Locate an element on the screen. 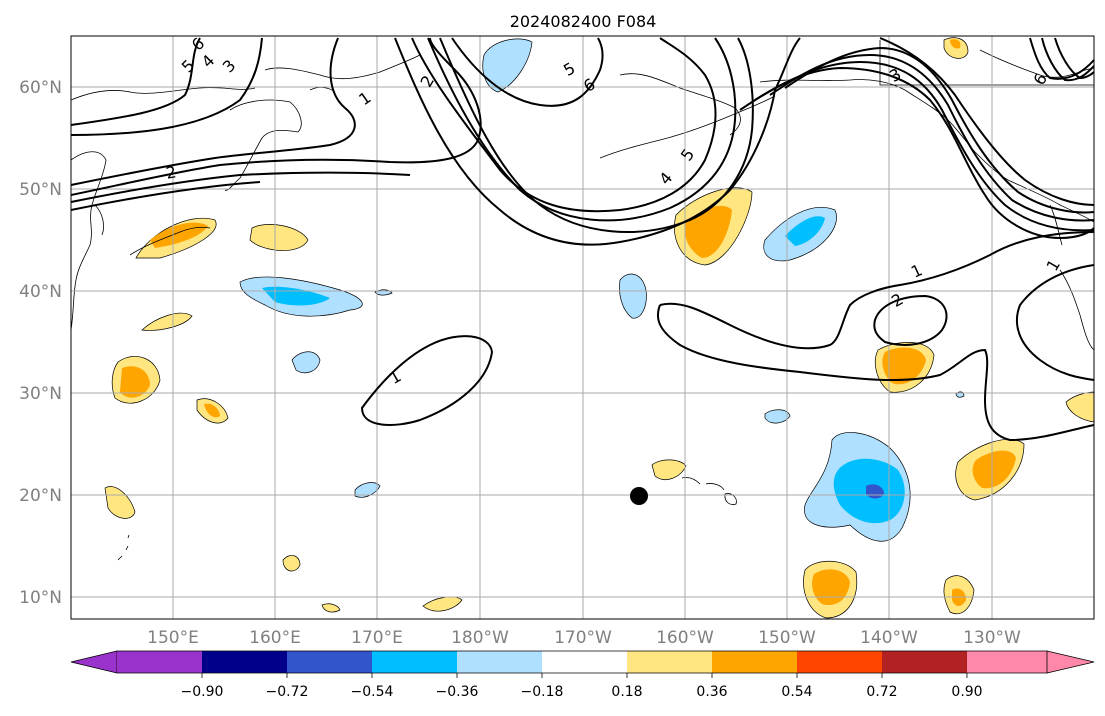 Image resolution: width=1105 pixels, height=716 pixels. colorbar-tick-label: 0.72 is located at coordinates (881, 692).